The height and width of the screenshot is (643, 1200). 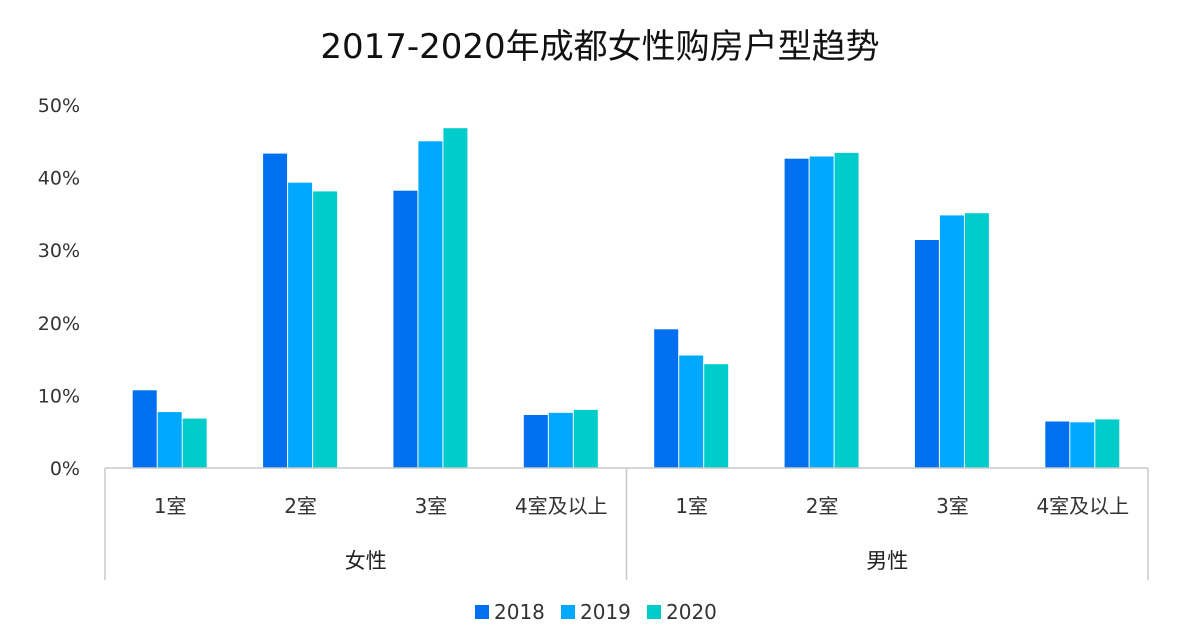 I want to click on y-tick-label: 40%, so click(x=59, y=179).